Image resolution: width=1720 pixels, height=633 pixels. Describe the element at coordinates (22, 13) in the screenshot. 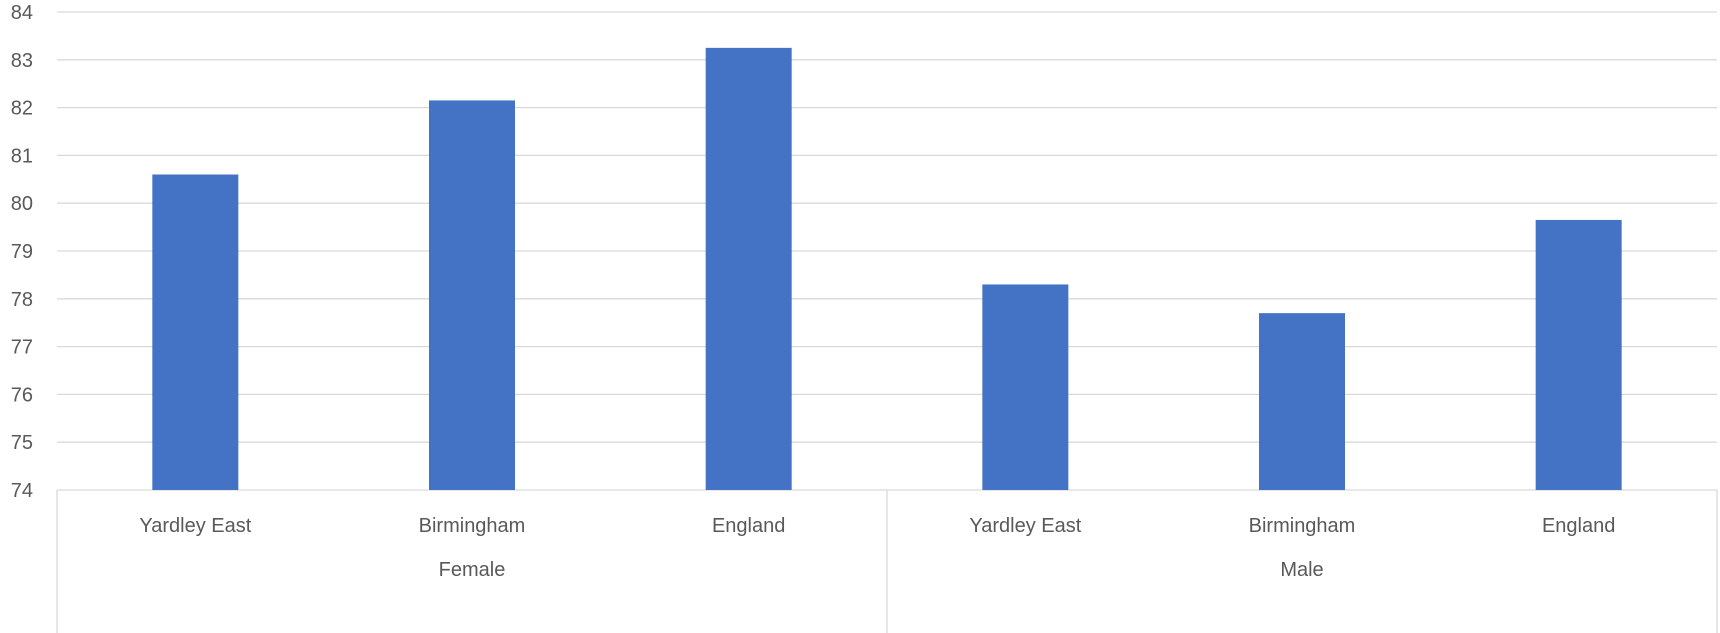

I see `y-tick-label: 84` at that location.